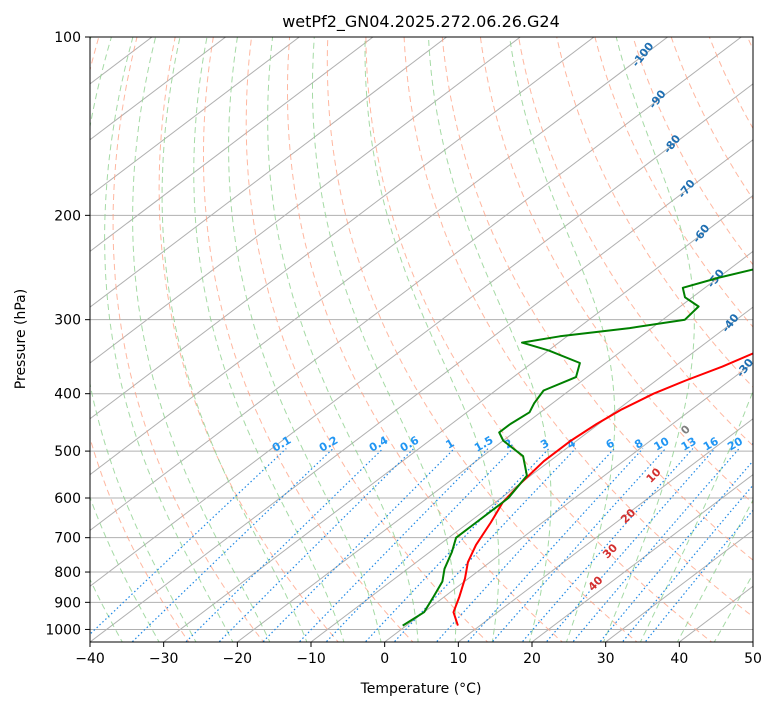 The image size is (775, 708). Describe the element at coordinates (384, 659) in the screenshot. I see `x-tick-label: 0` at that location.